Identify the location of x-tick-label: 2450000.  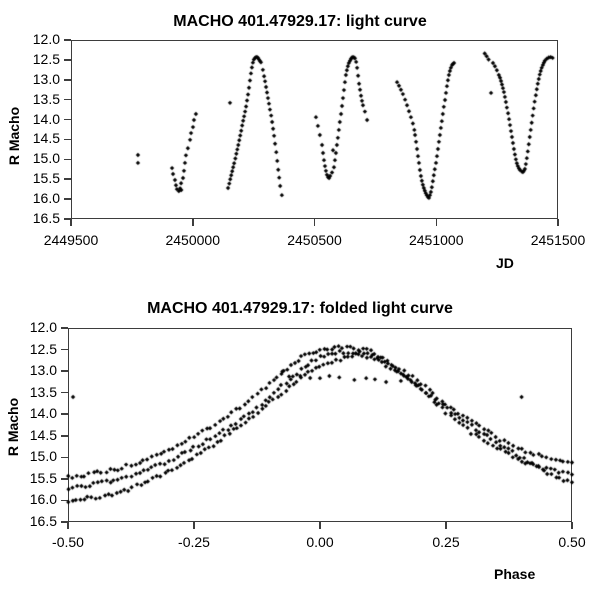
(192, 240).